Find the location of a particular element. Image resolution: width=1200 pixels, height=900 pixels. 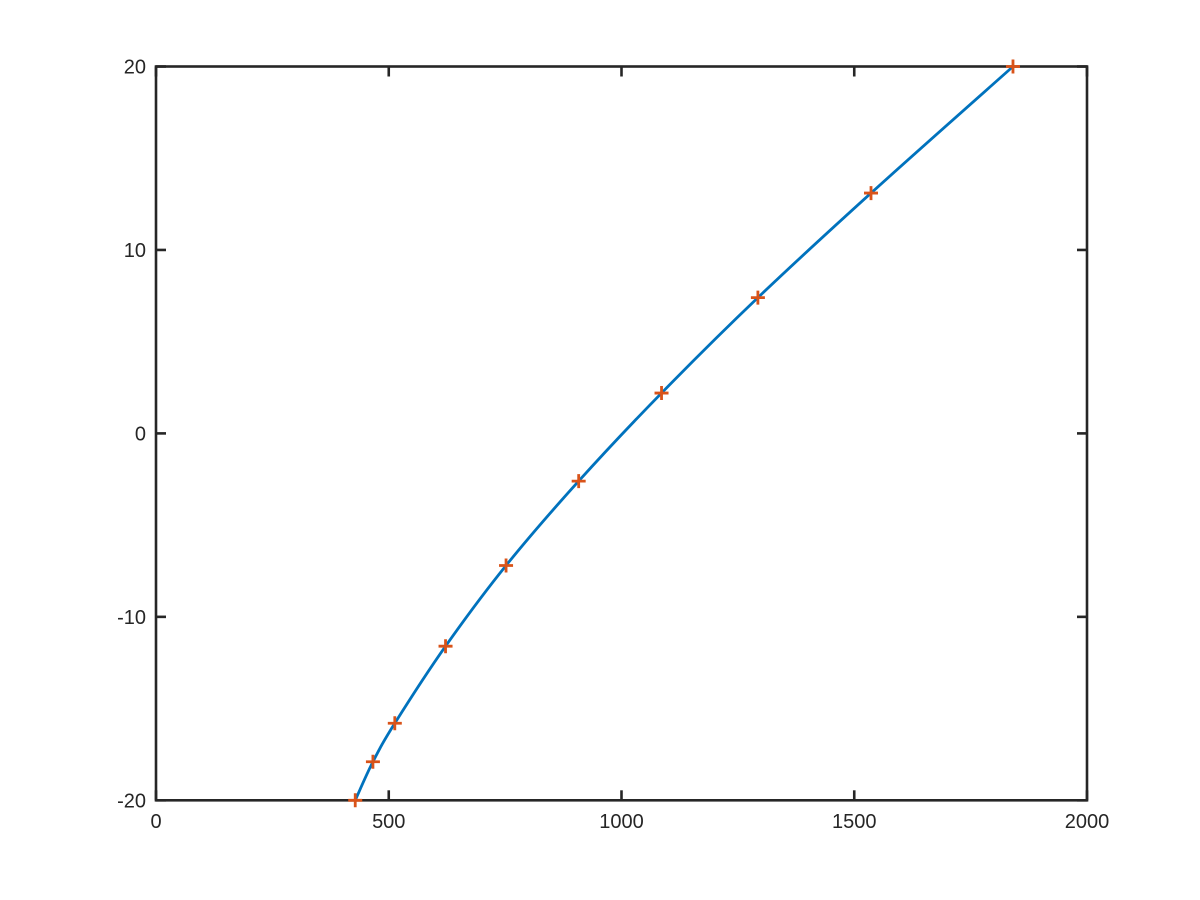

y-tick-label: -10 is located at coordinates (131, 618).